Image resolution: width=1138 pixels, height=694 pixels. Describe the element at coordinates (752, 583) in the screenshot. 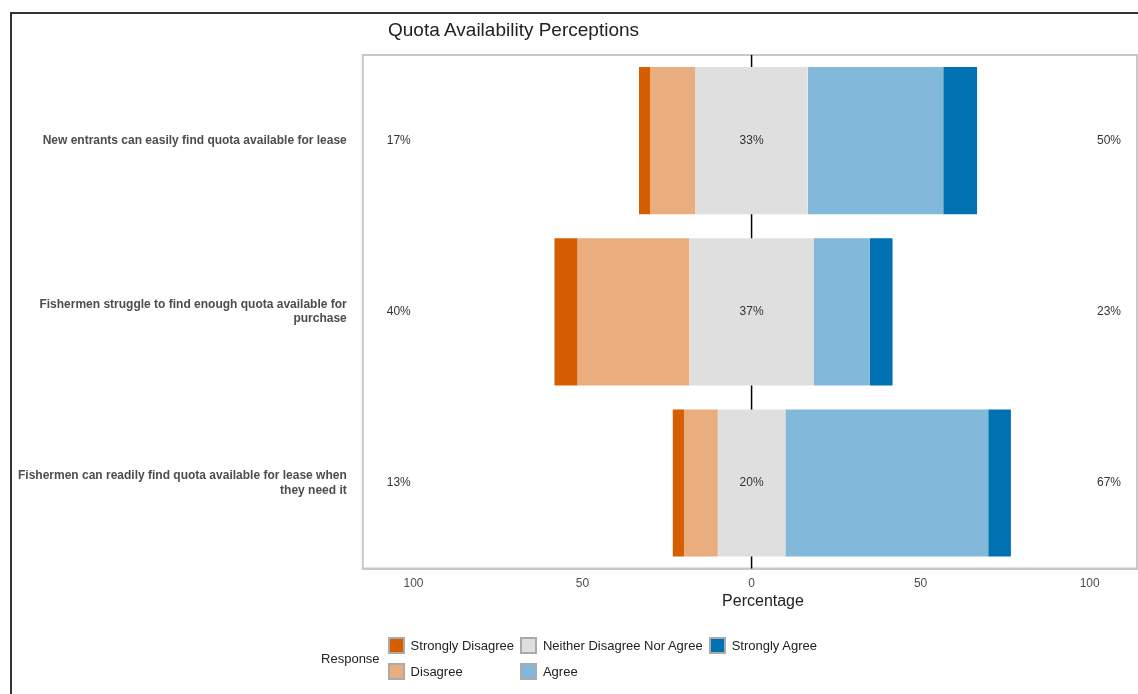

I see `x-tick-label: 0` at that location.